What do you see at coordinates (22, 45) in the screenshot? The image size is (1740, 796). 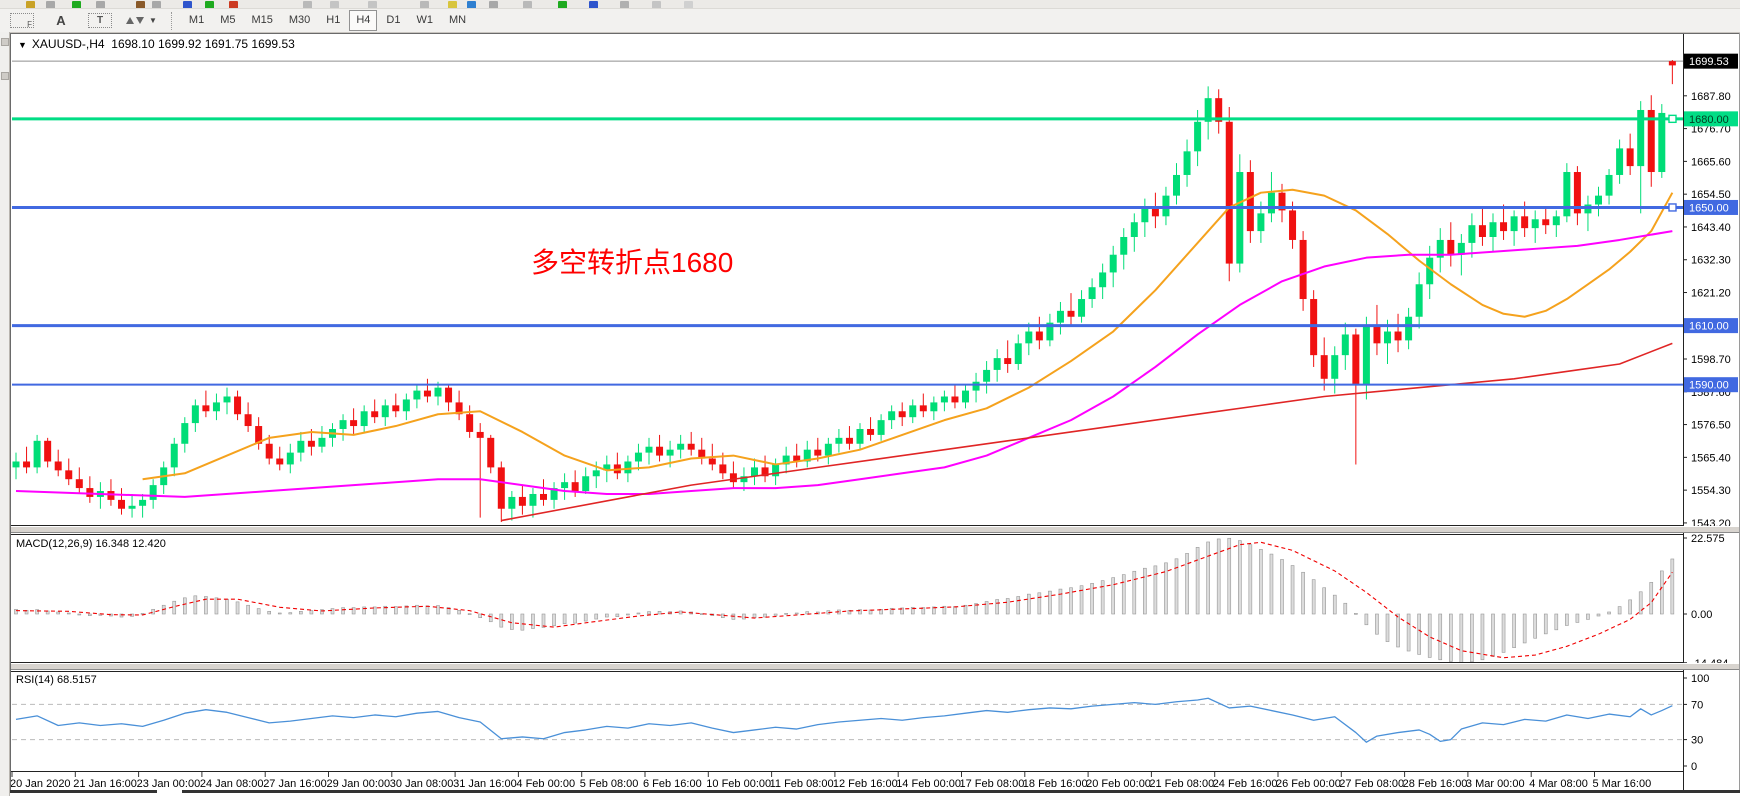 I see `symbol-dropdown-icon: ▼` at bounding box center [22, 45].